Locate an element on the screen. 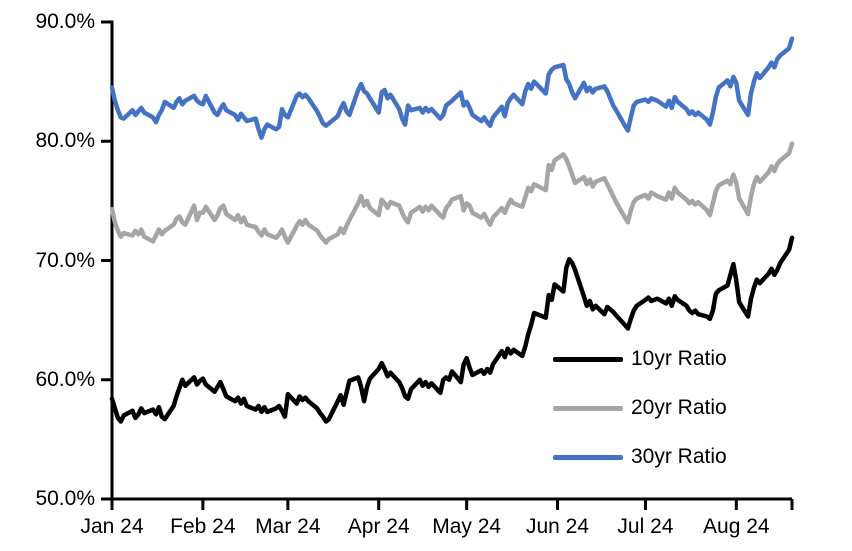 Image resolution: width=852 pixels, height=551 pixels. legend-line-swatch-10yr is located at coordinates (588, 359).